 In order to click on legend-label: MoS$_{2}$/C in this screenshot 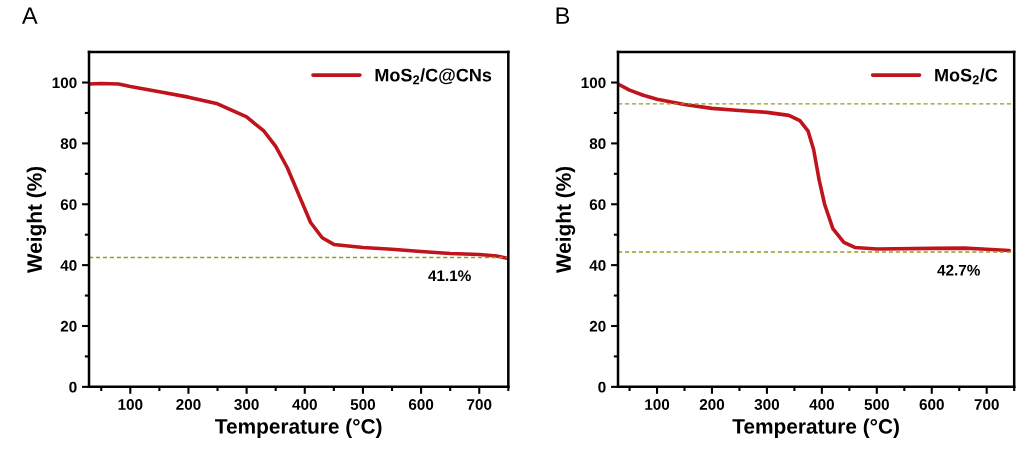, I will do `click(966, 76)`.